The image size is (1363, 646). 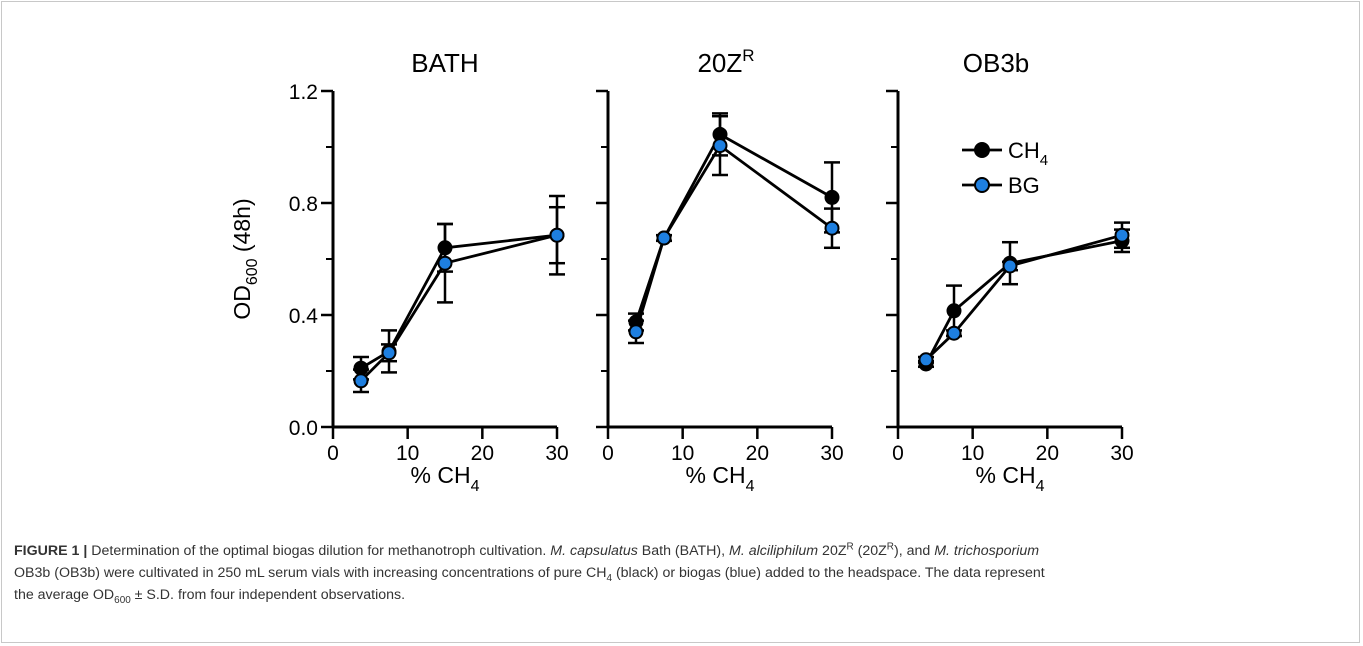 What do you see at coordinates (725, 62) in the screenshot?
I see `chart-title: 20ZR` at bounding box center [725, 62].